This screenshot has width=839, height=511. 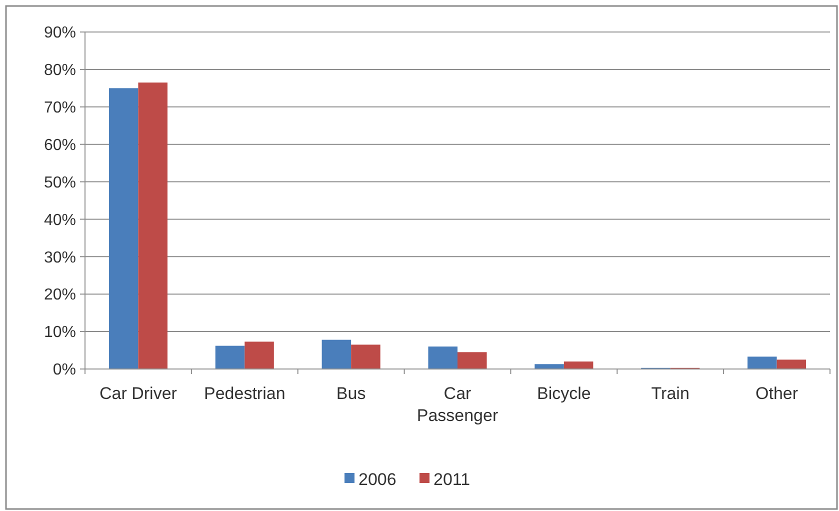 What do you see at coordinates (377, 479) in the screenshot?
I see `legend-label: 2006` at bounding box center [377, 479].